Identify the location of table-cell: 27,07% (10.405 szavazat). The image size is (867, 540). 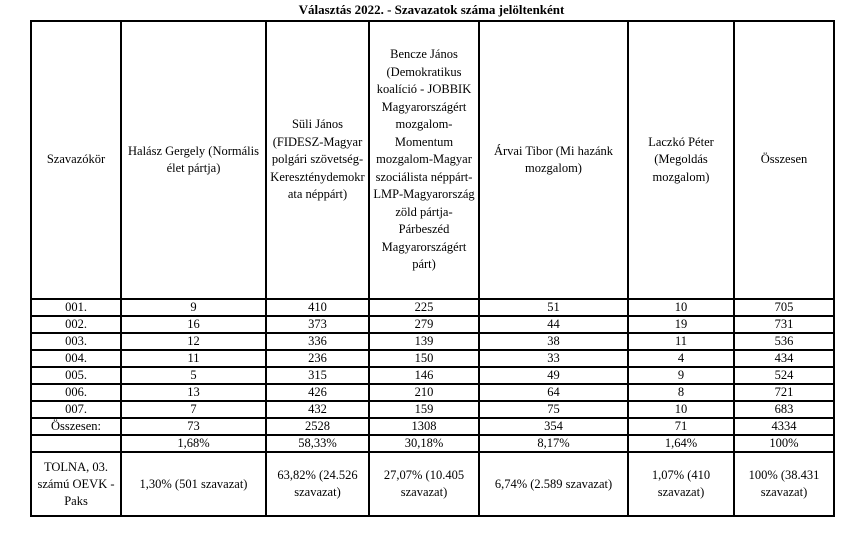
(424, 484).